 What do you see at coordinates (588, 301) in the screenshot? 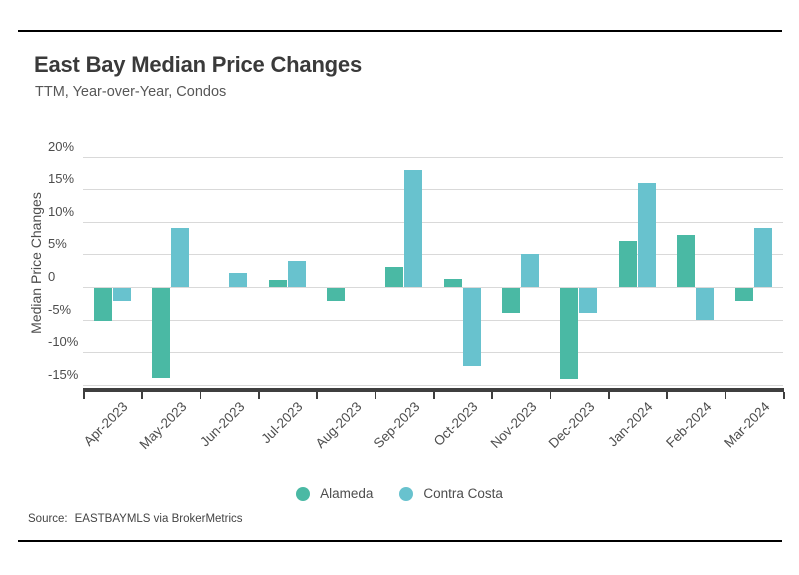
I see `bar-contra-costa-dec-2023` at bounding box center [588, 301].